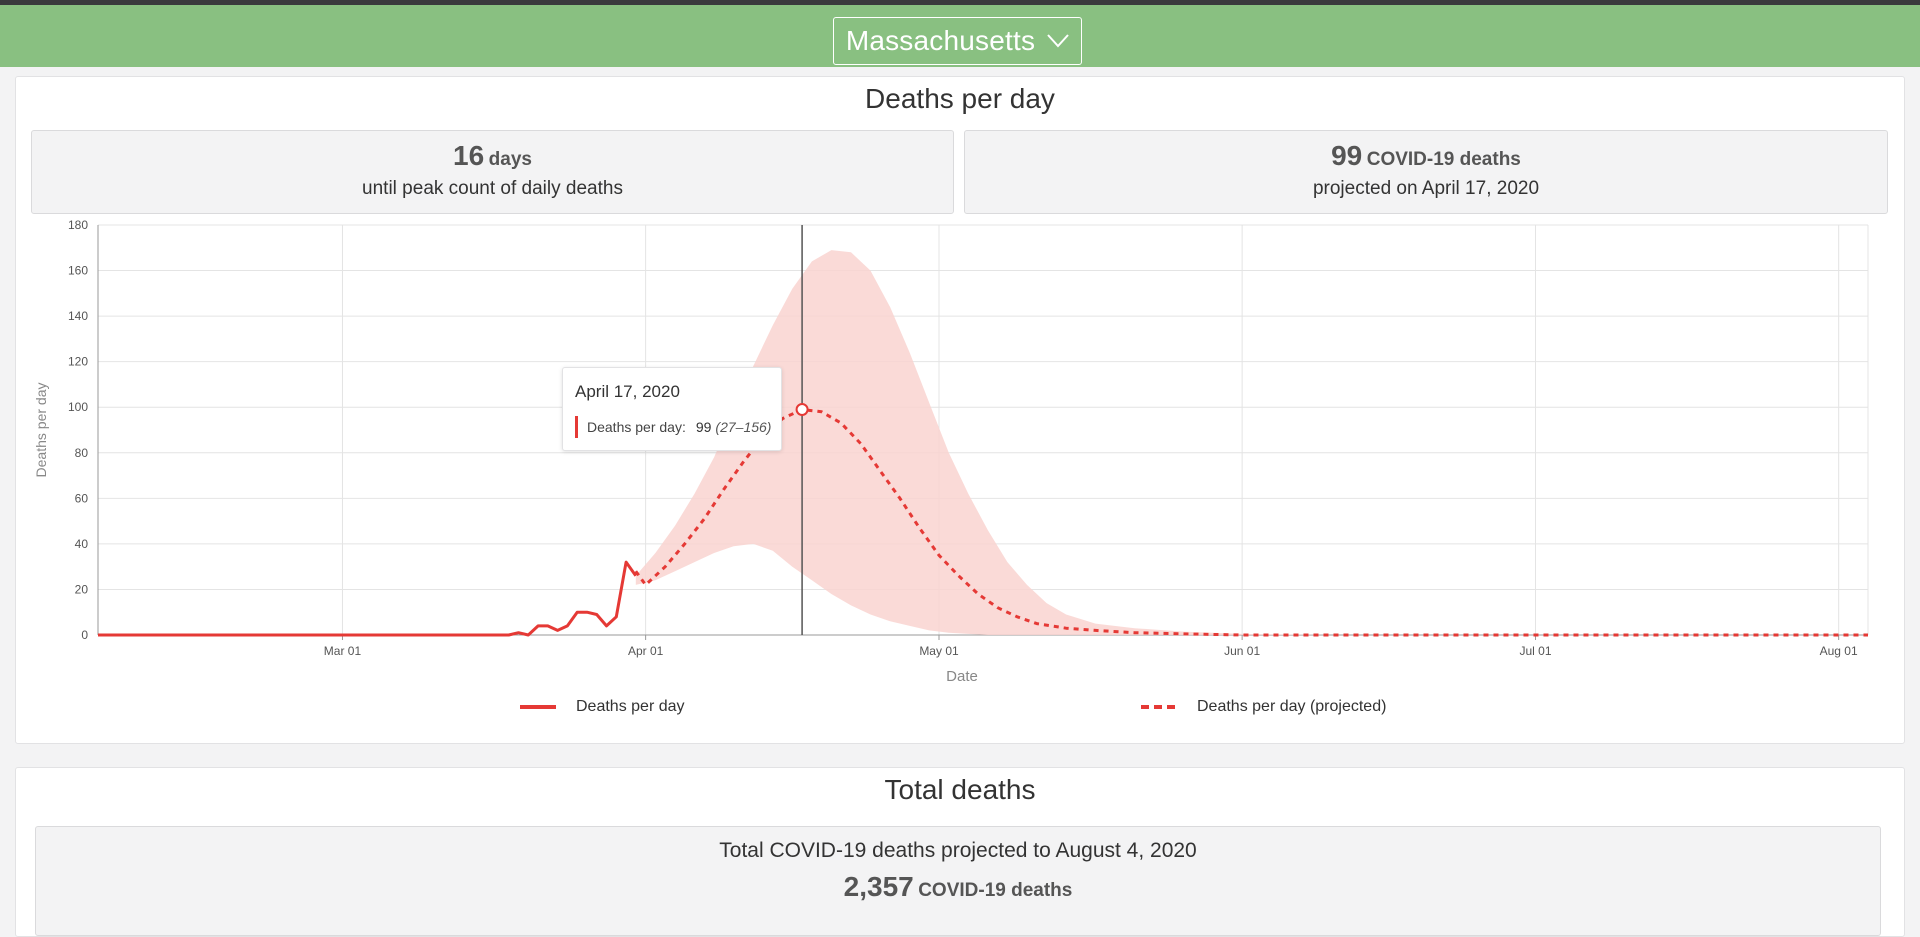 The image size is (1920, 937). Describe the element at coordinates (940, 40) in the screenshot. I see `state-selector-label: Massachusetts` at that location.